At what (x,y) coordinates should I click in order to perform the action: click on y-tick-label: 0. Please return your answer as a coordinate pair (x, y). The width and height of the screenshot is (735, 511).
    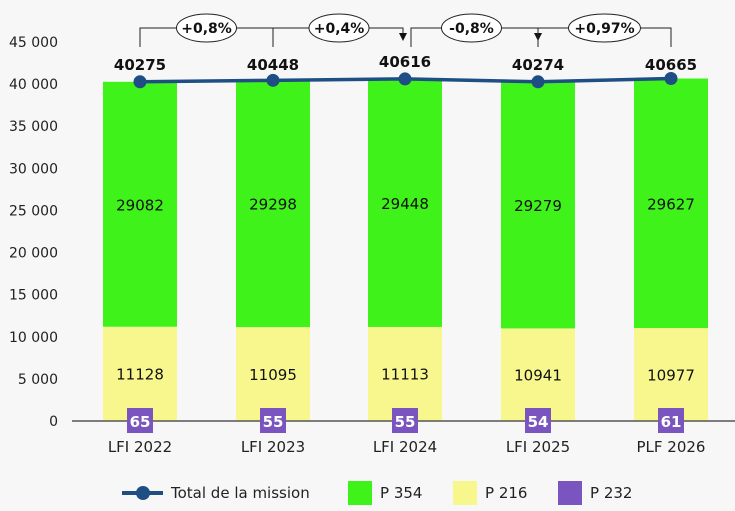
    Looking at the image, I should click on (53, 422).